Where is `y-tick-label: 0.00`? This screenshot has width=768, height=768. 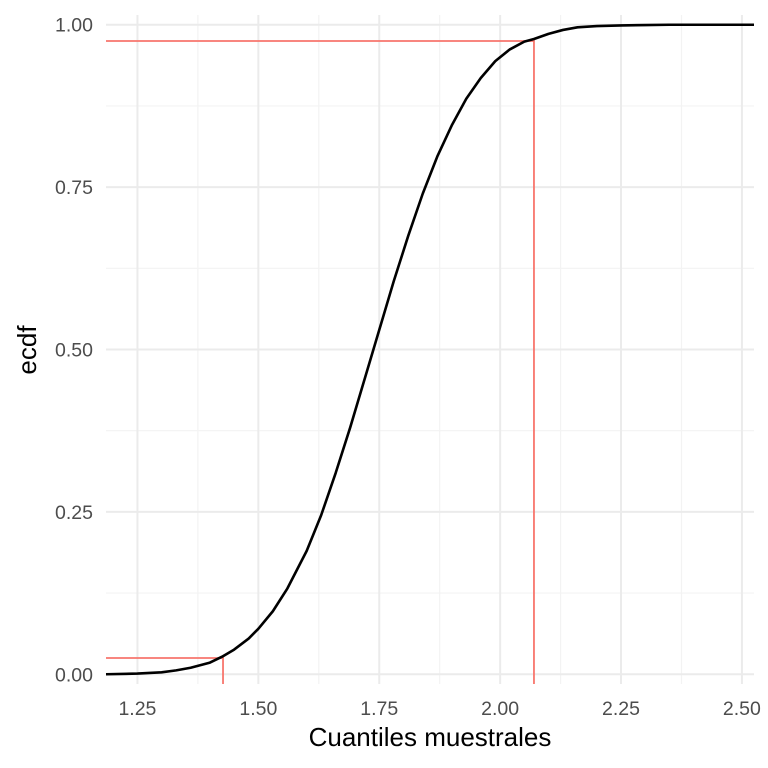 y-tick-label: 0.00 is located at coordinates (74, 675).